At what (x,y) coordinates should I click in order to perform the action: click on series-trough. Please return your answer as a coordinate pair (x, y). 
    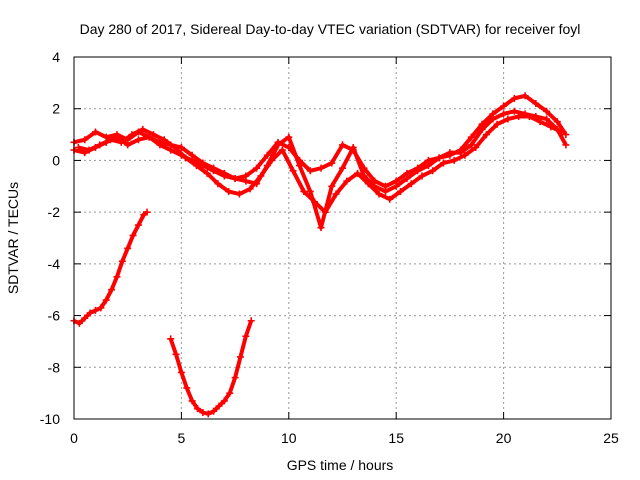
    Looking at the image, I should click on (211, 367).